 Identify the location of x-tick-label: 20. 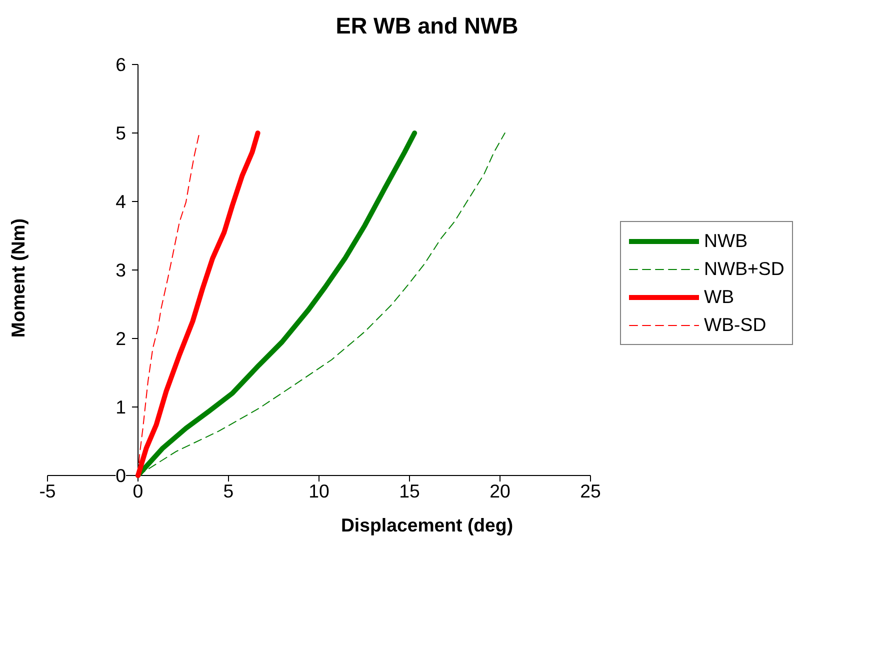
(500, 491).